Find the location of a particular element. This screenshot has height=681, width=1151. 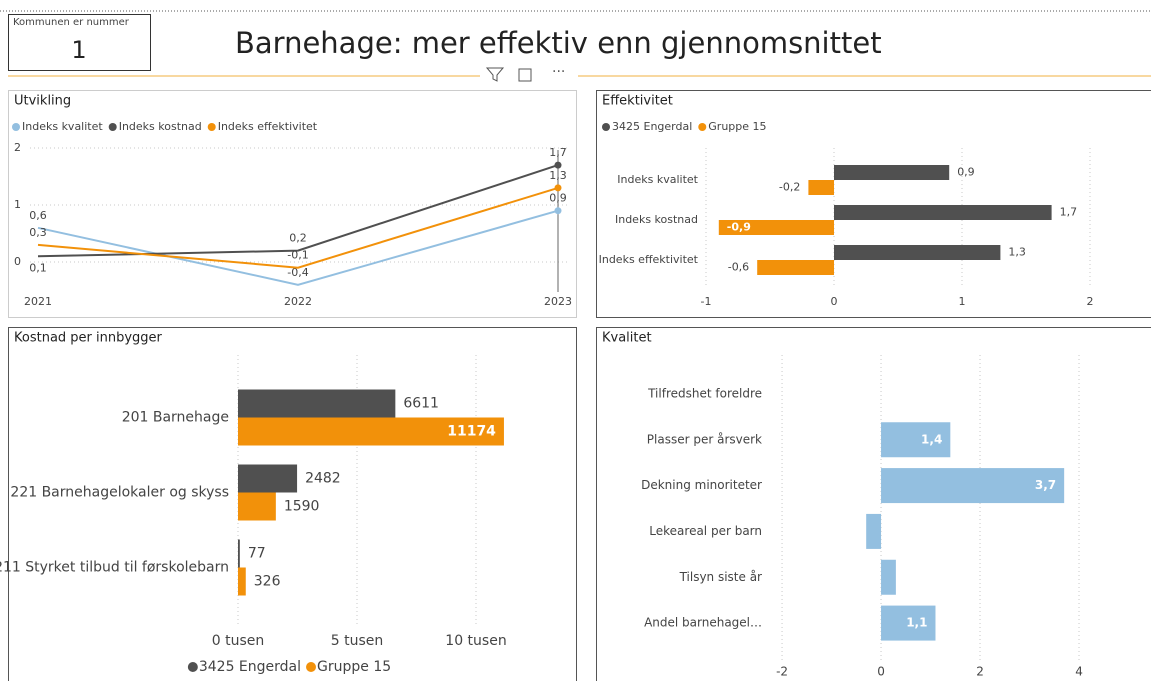

card-label: Kommunen er nummer is located at coordinates (71, 22).